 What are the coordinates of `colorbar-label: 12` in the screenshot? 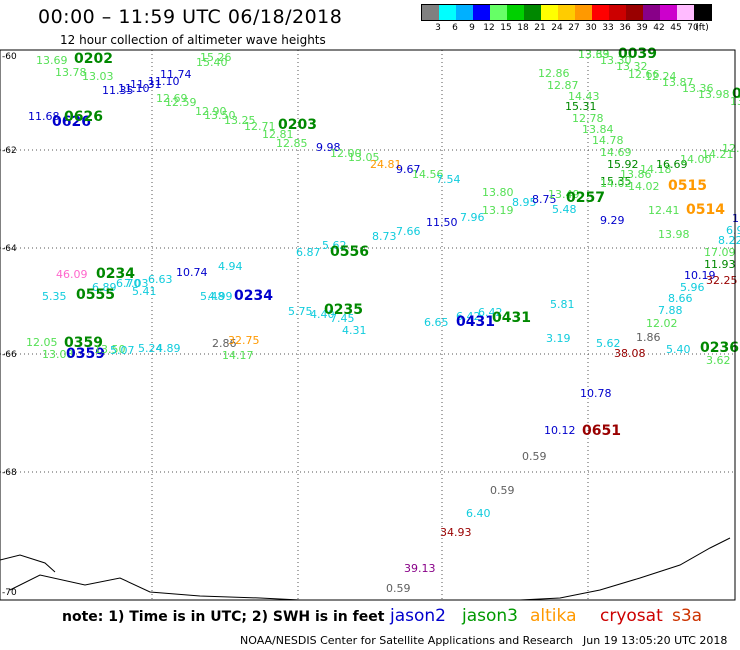 It's located at (489, 28).